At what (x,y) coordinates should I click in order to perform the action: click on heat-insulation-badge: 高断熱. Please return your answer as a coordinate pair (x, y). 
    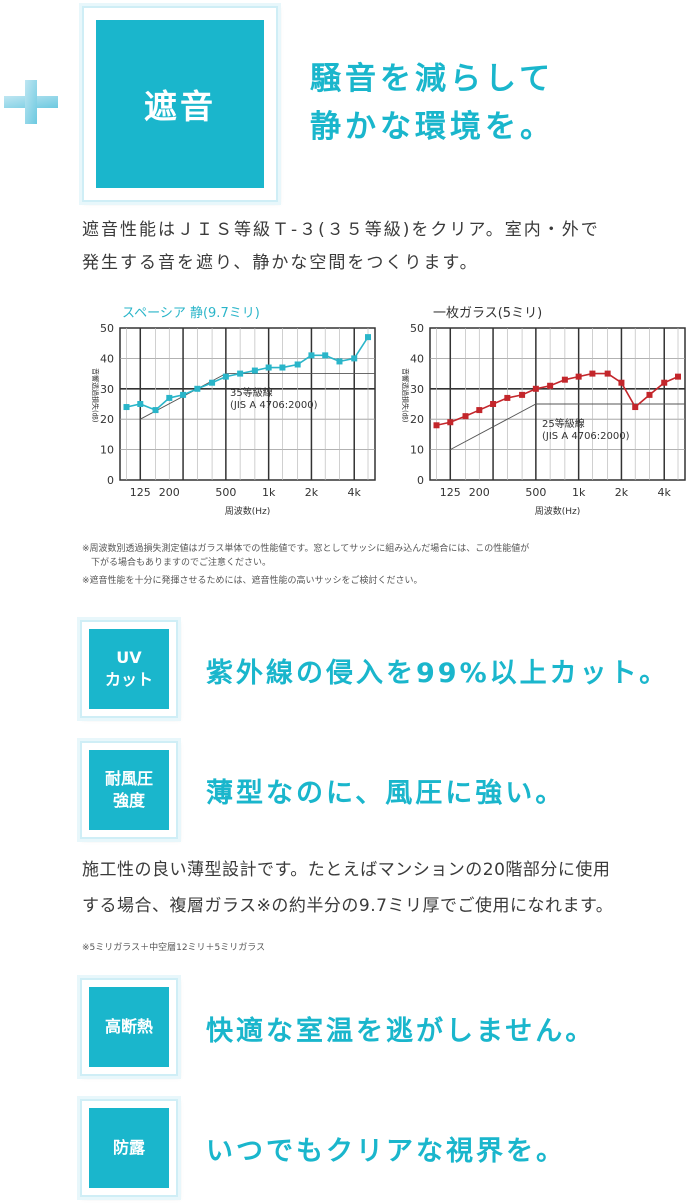
    Looking at the image, I should click on (129, 1027).